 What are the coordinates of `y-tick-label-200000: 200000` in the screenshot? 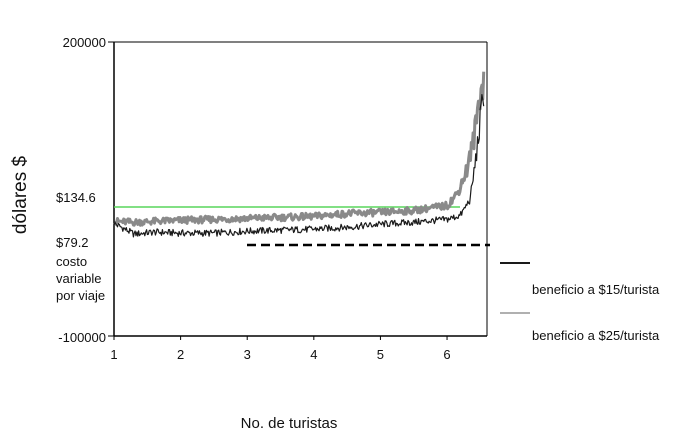 It's located at (84, 42).